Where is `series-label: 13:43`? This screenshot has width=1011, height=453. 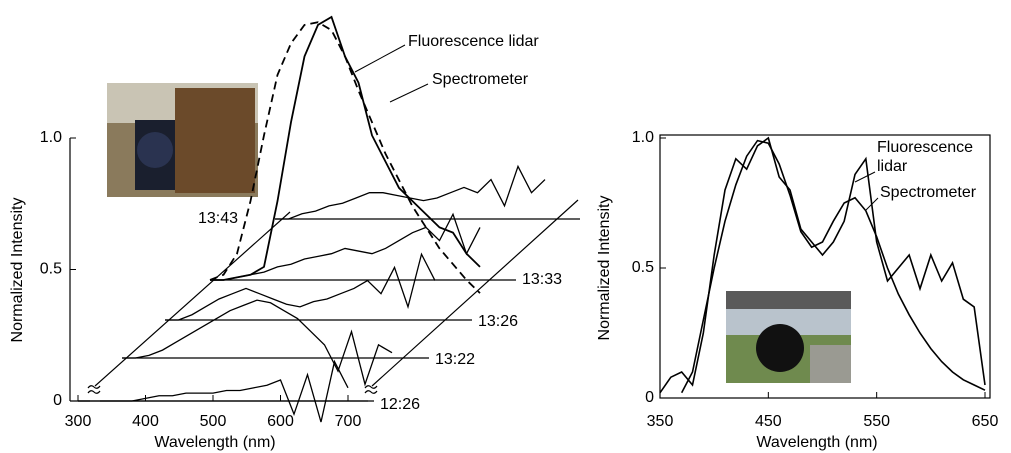
series-label: 13:43 is located at coordinates (218, 218).